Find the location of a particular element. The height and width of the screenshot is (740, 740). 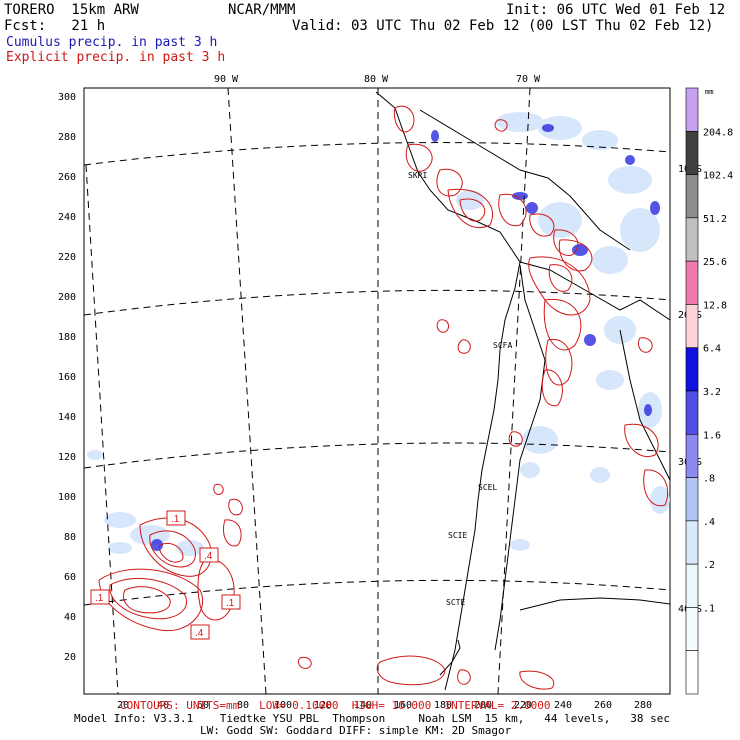

station-label: SCIE is located at coordinates (457, 535).